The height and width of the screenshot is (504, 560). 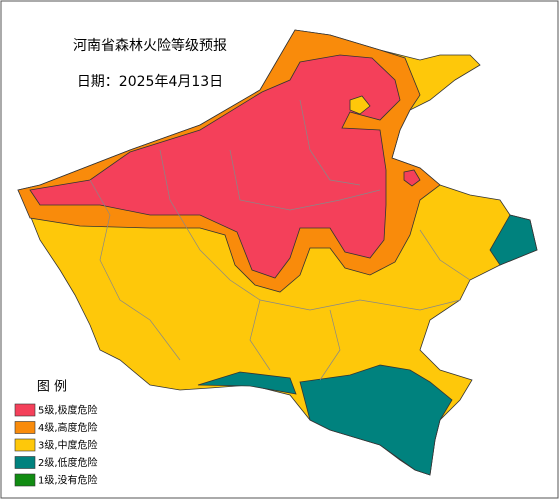 I want to click on map-date: 日期：2025年4月13日, so click(x=150, y=82).